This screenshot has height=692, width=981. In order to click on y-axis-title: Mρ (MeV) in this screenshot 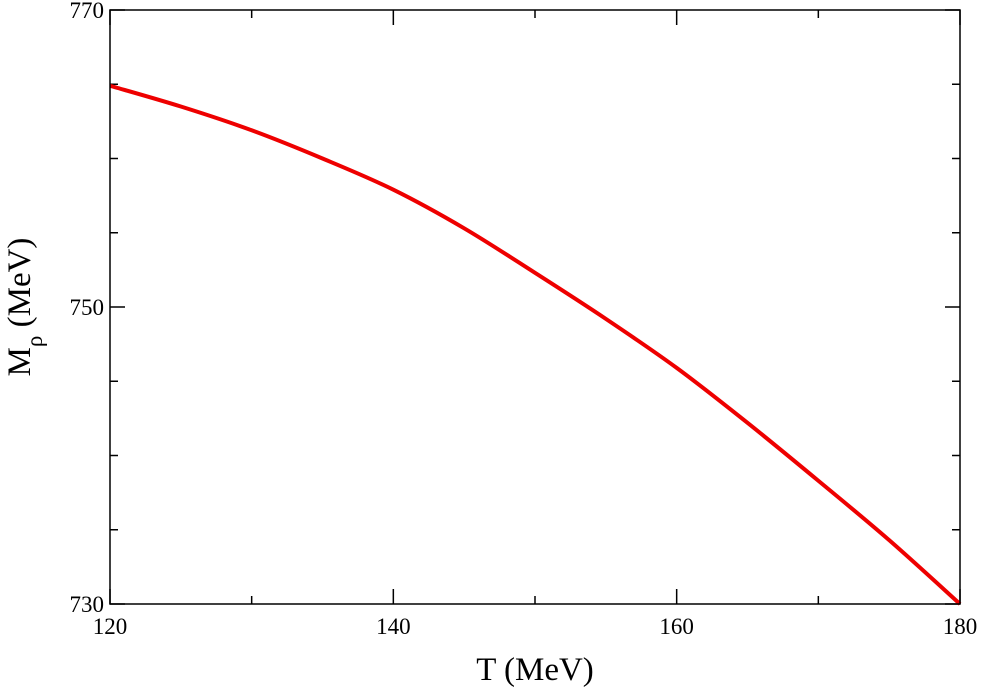, I will do `click(24, 307)`.